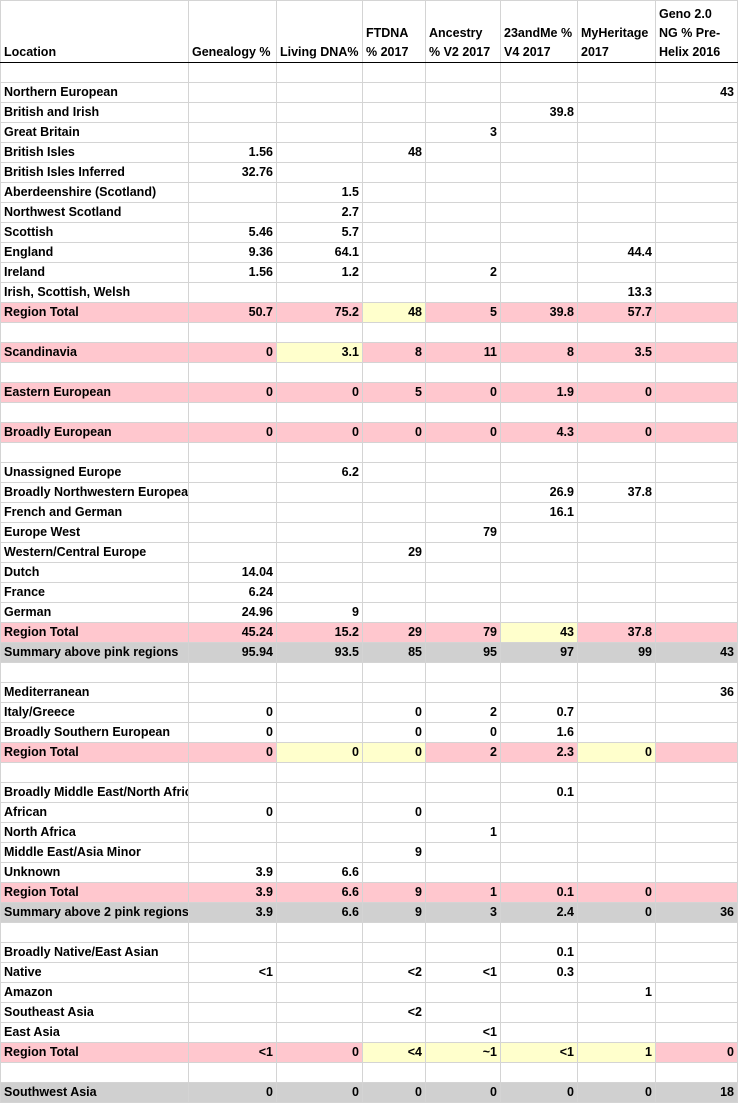 This screenshot has height=1103, width=738. I want to click on cell-location: Unknown, so click(94, 872).